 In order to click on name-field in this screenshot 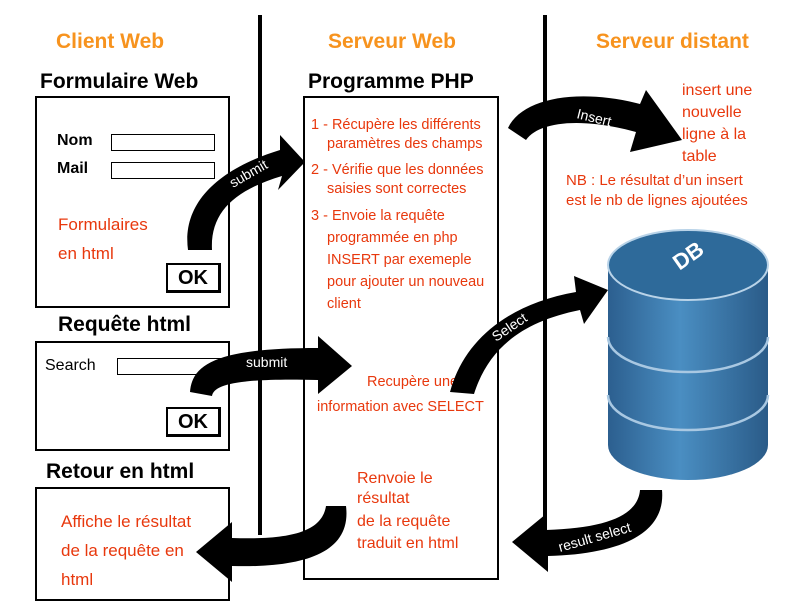, I will do `click(163, 142)`.